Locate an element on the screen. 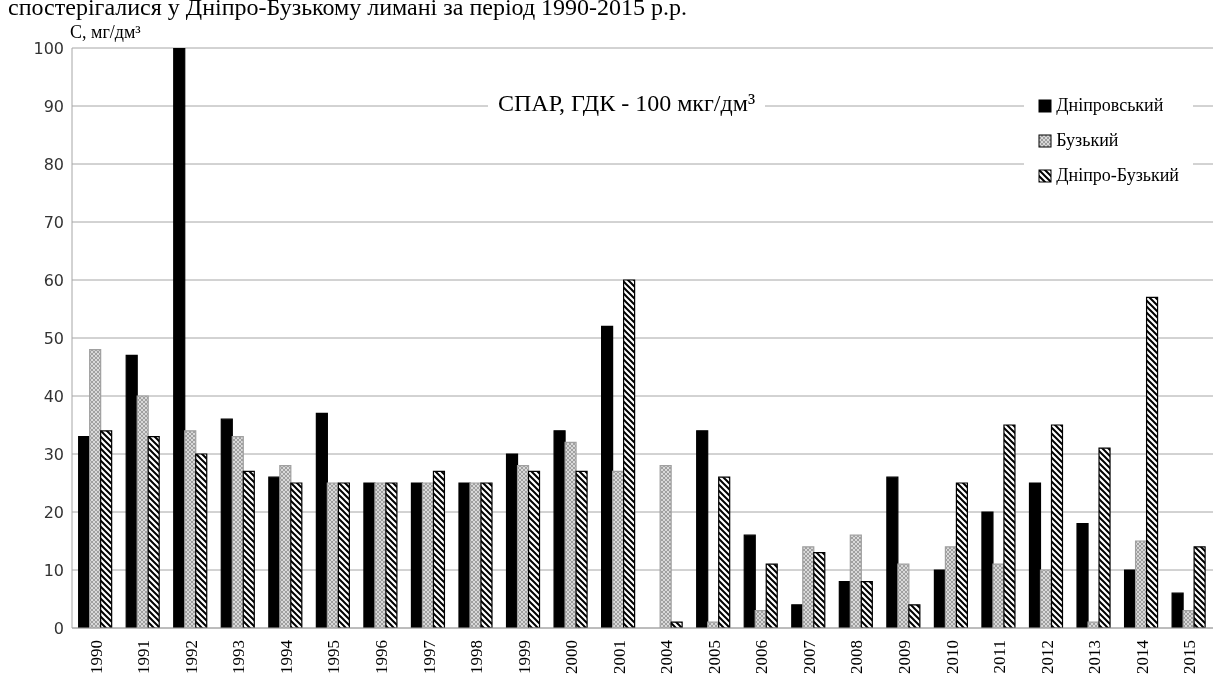 The image size is (1221, 684). x-tick-label: 2013 is located at coordinates (1095, 657).